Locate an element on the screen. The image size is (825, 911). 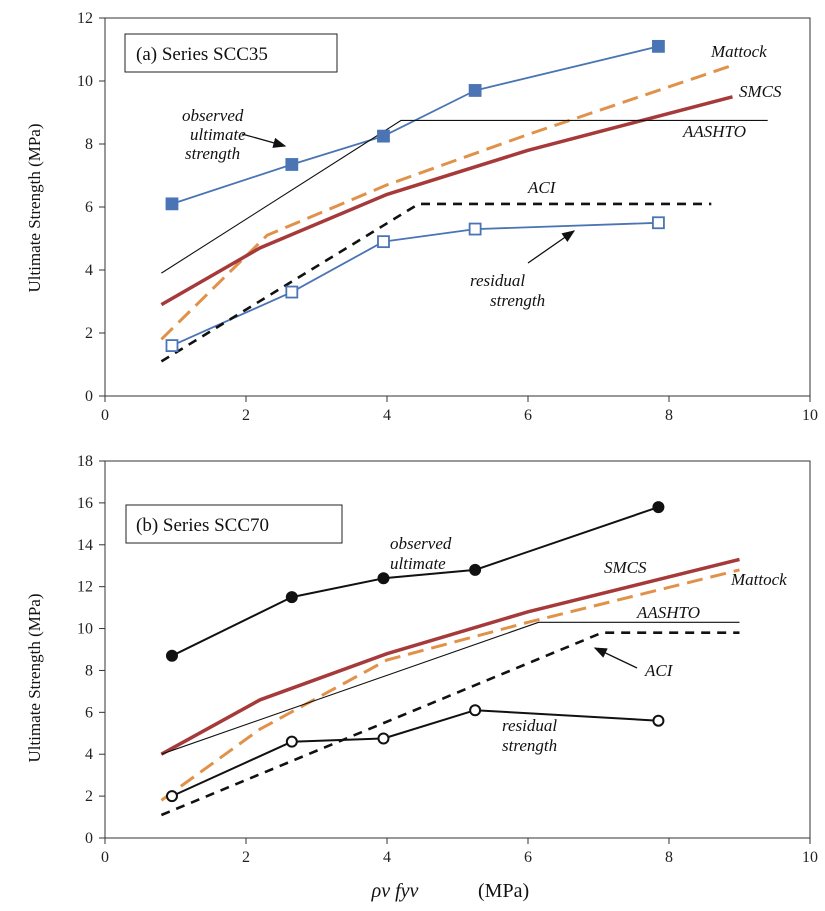
panel-b-observed-label: observed is located at coordinates (421, 543).